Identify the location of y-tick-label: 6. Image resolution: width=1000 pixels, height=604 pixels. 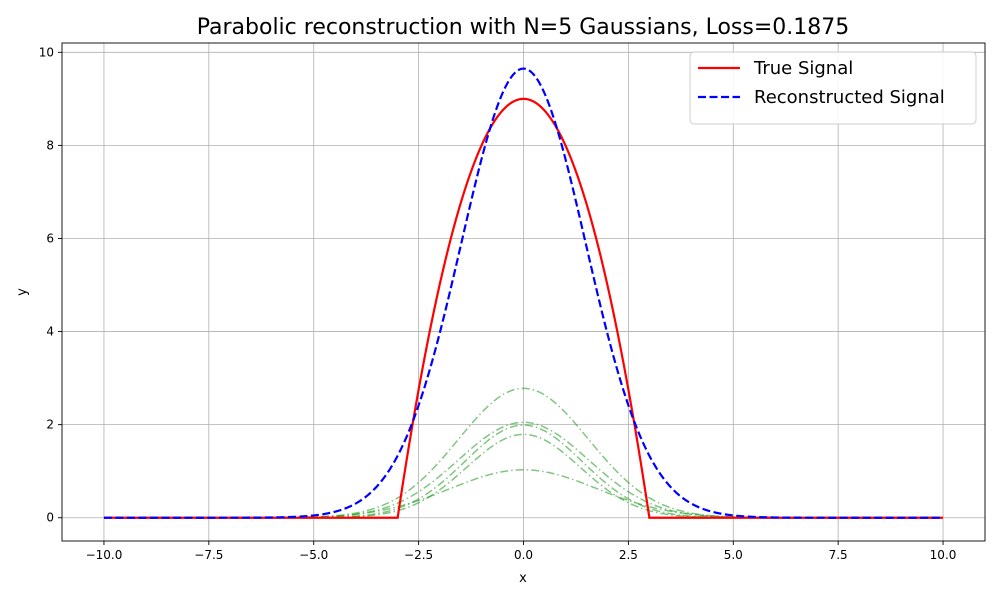
(50, 238).